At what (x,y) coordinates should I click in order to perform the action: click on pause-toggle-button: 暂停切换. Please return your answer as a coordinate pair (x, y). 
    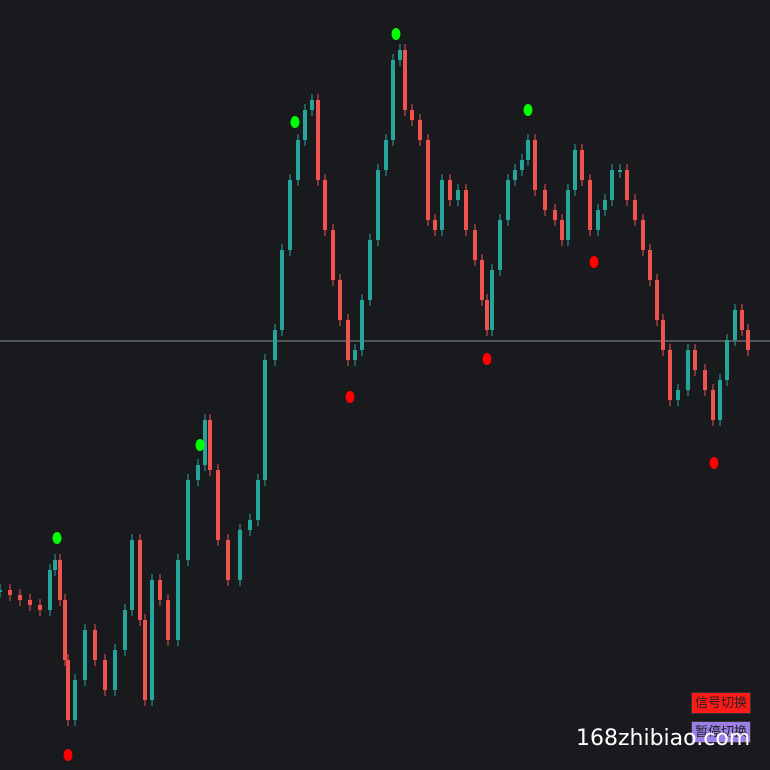
    Looking at the image, I should click on (721, 732).